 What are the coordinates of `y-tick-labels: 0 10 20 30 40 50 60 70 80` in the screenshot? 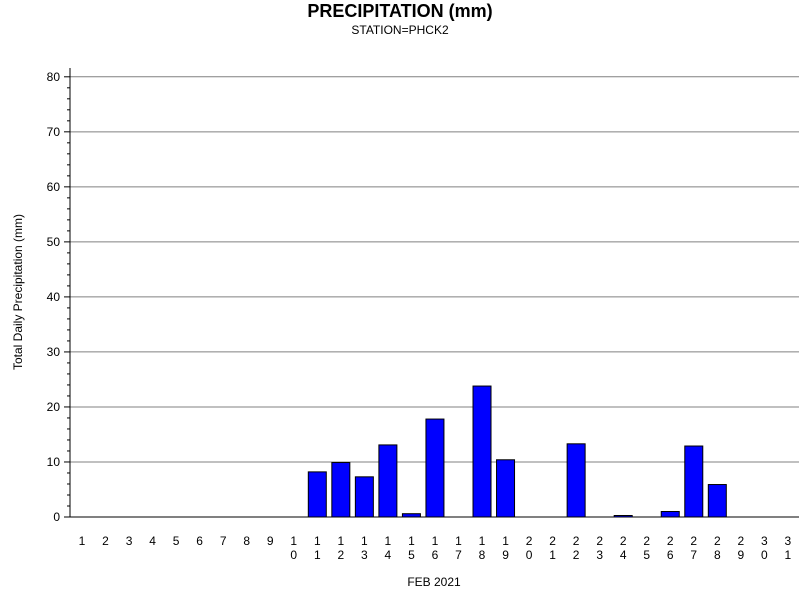 It's located at (54, 297).